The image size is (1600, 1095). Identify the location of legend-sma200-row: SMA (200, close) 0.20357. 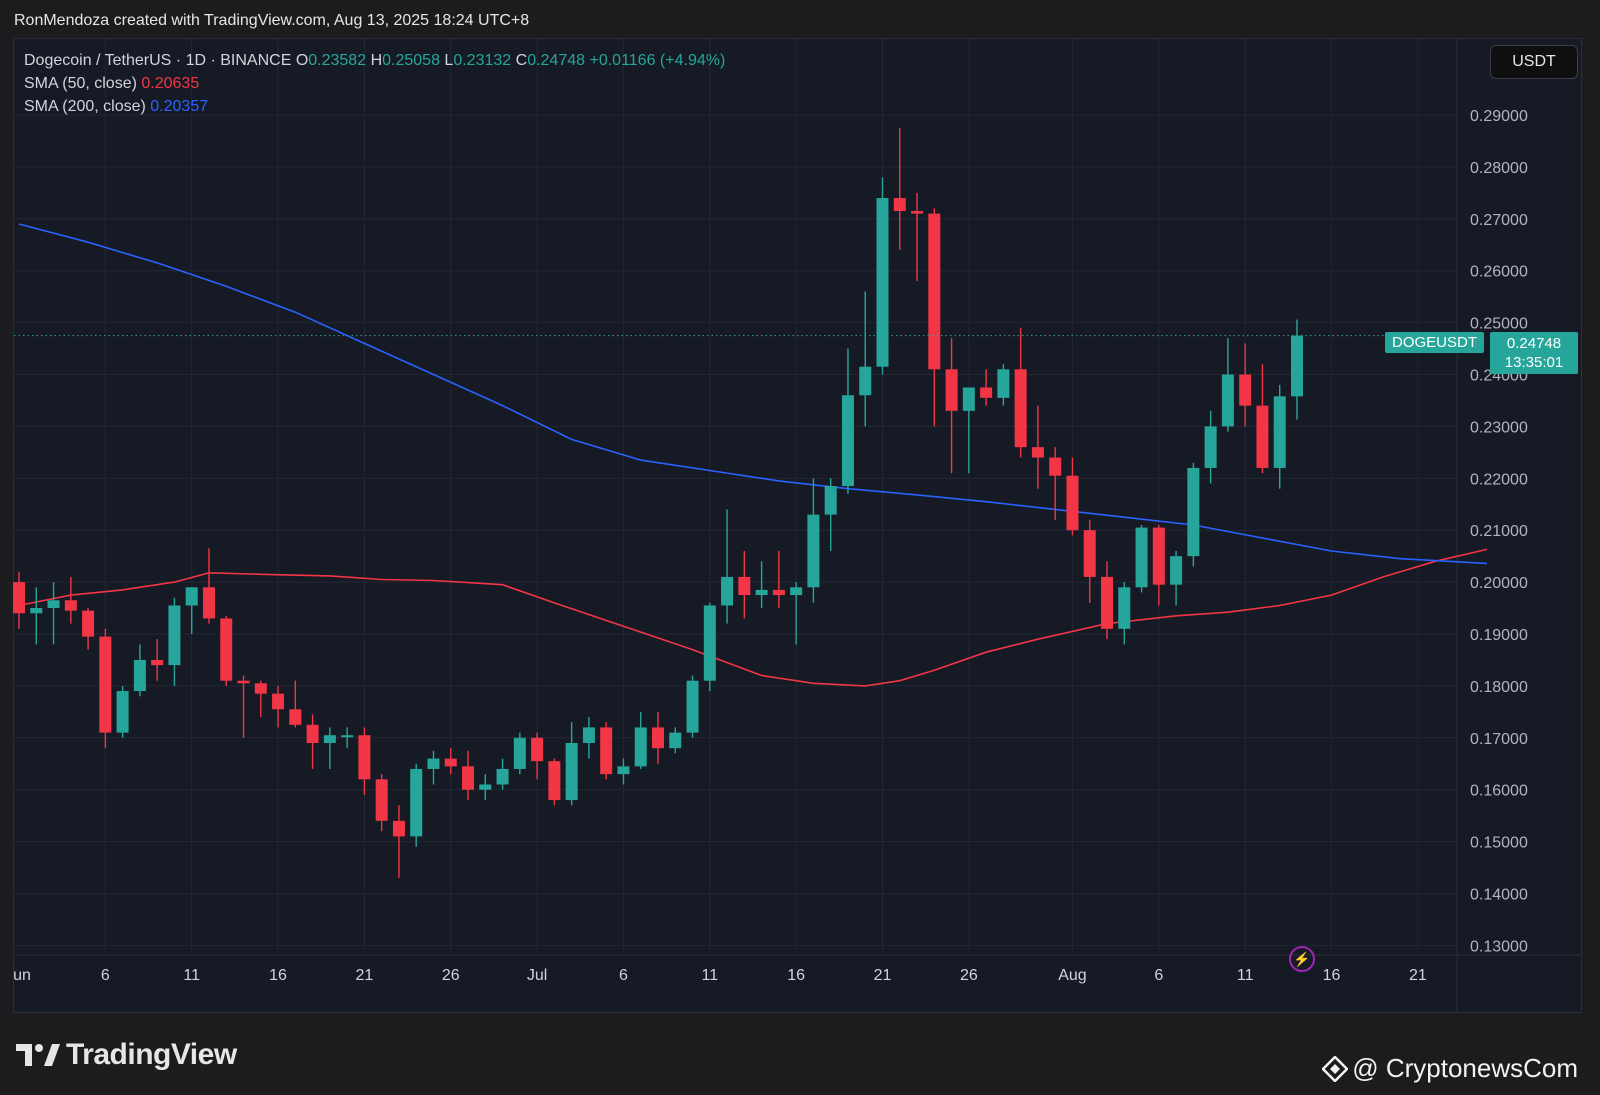
(374, 106).